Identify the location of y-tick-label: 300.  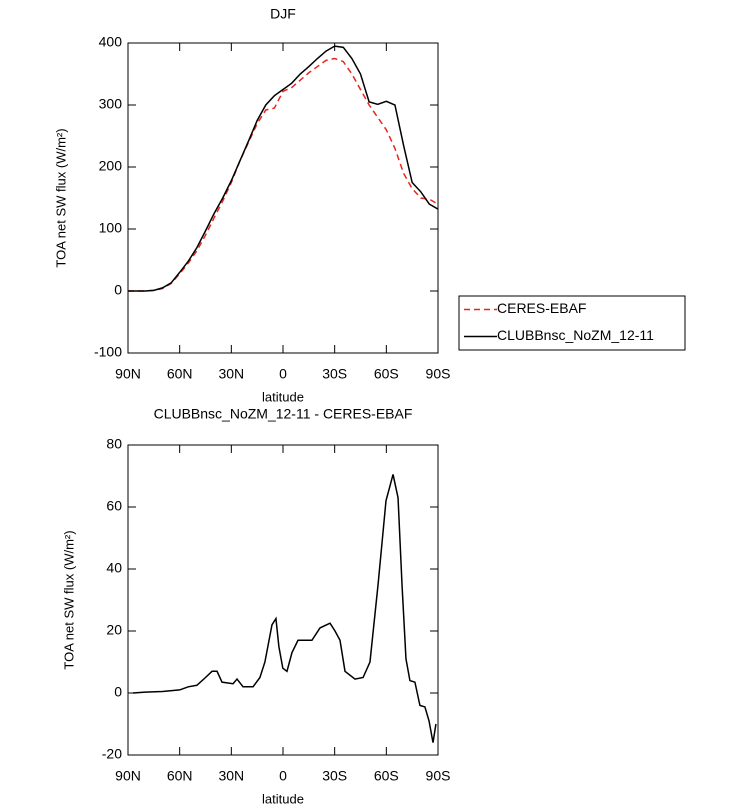
(111, 104).